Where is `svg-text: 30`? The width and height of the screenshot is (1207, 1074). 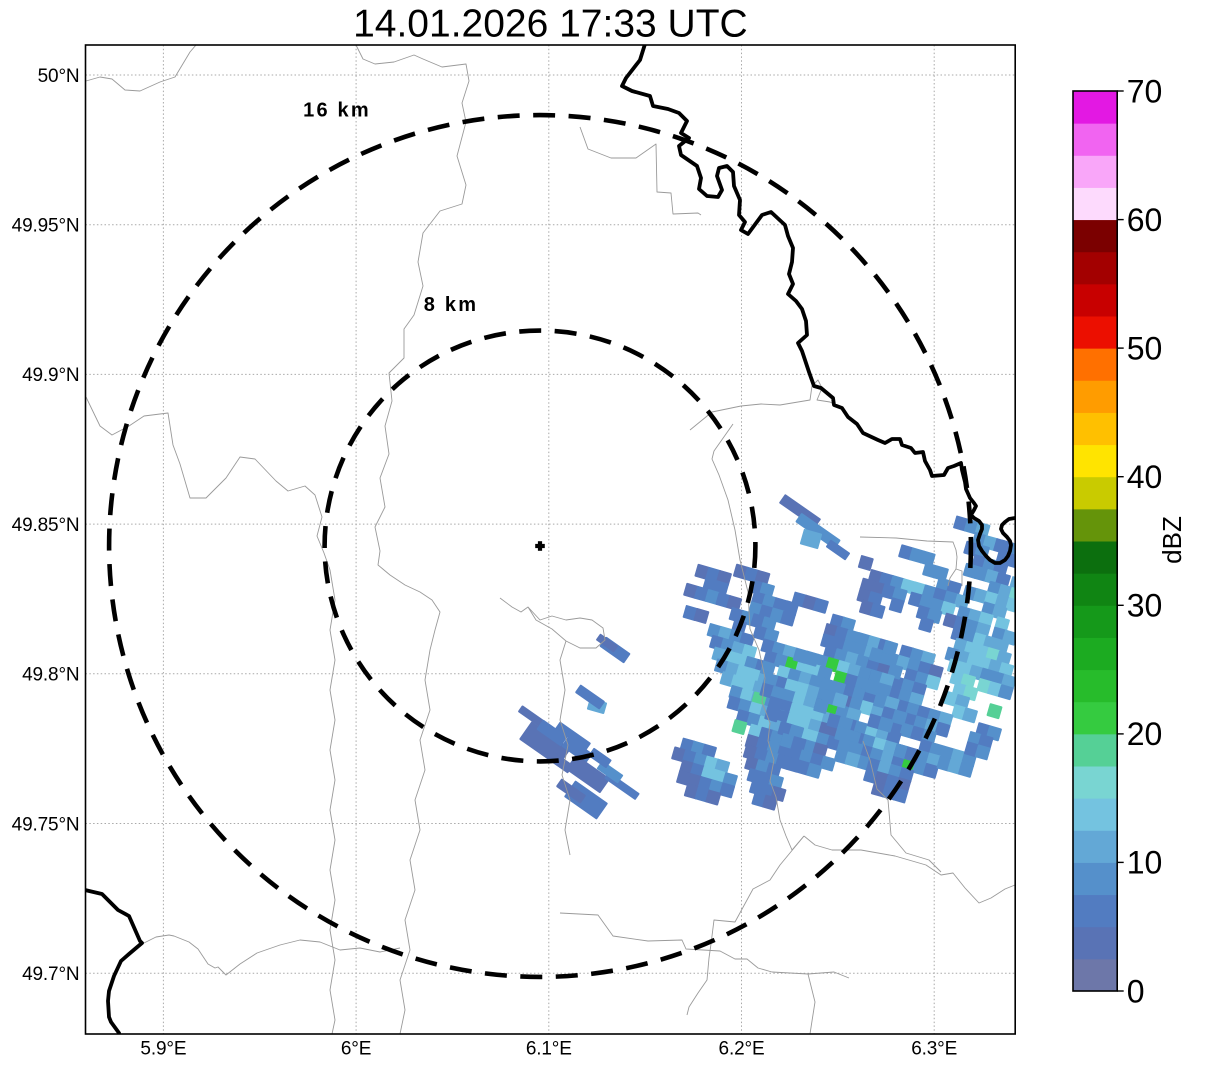 svg-text: 30 is located at coordinates (1145, 606).